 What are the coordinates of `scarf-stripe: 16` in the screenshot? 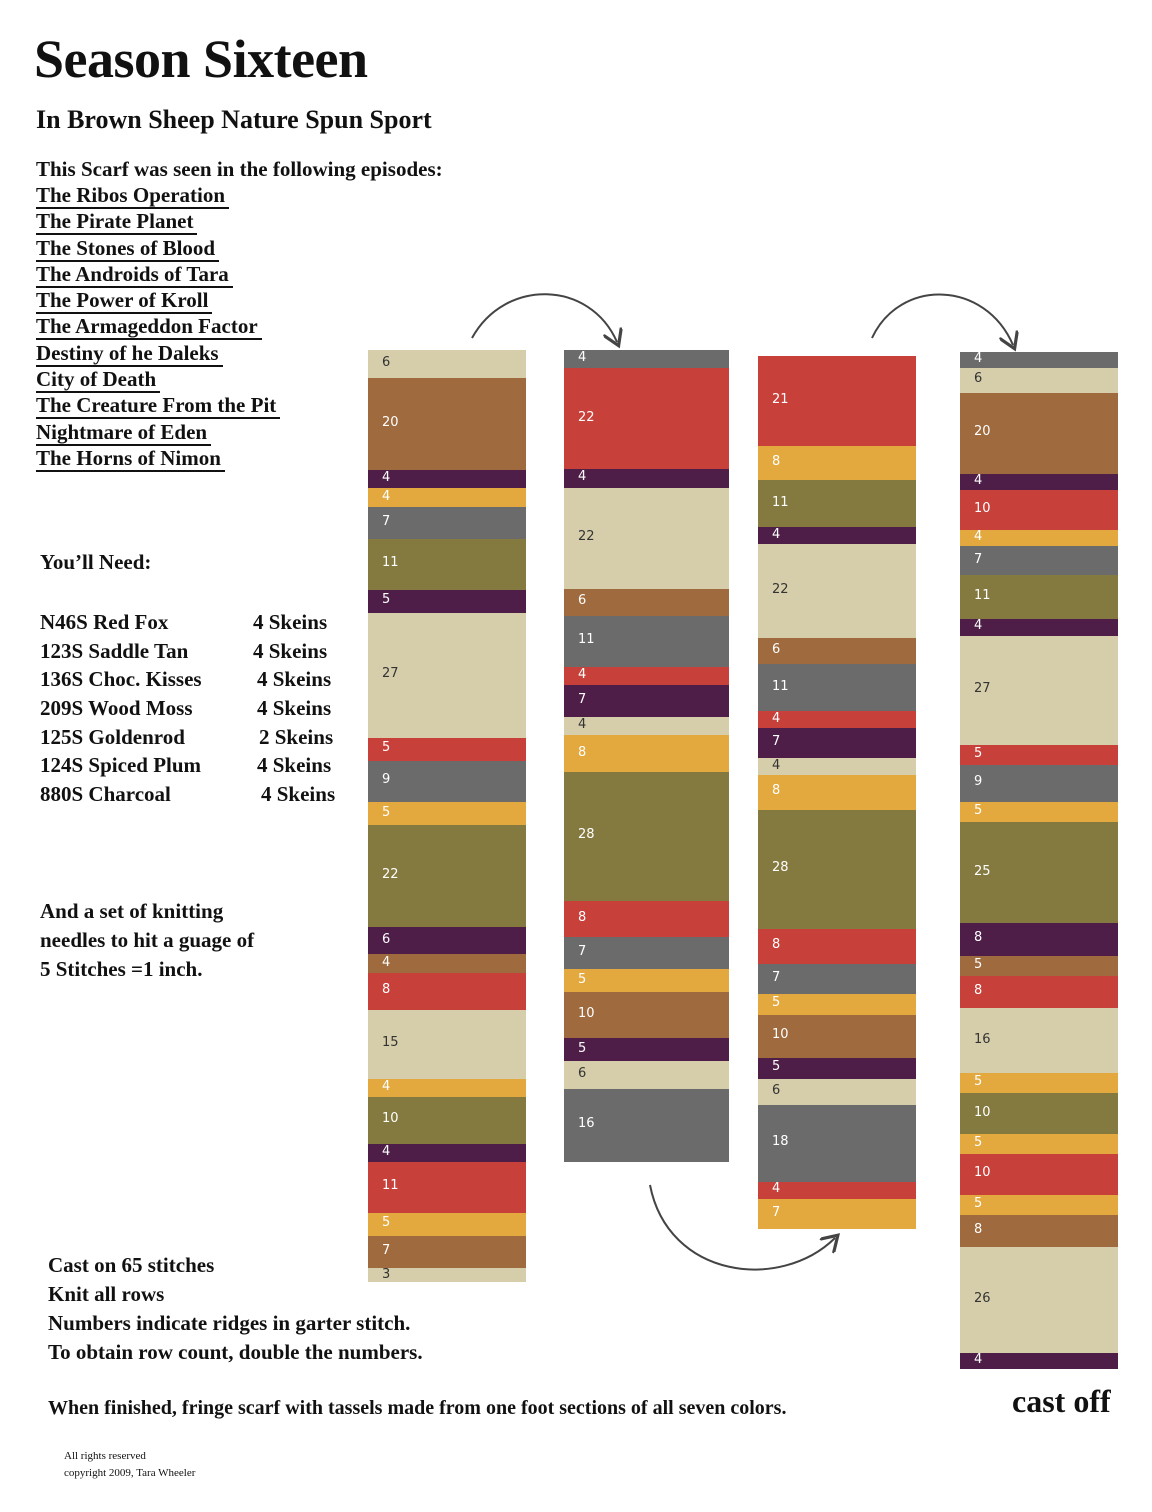 It's located at (646, 1125).